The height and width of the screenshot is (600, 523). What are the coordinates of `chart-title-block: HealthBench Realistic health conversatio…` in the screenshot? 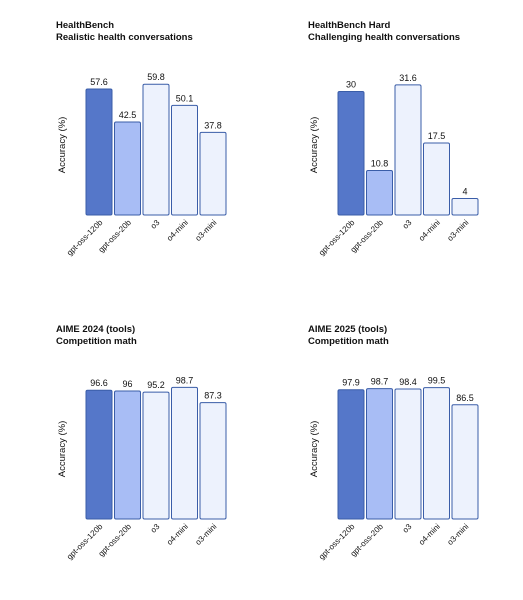 It's located at (124, 32).